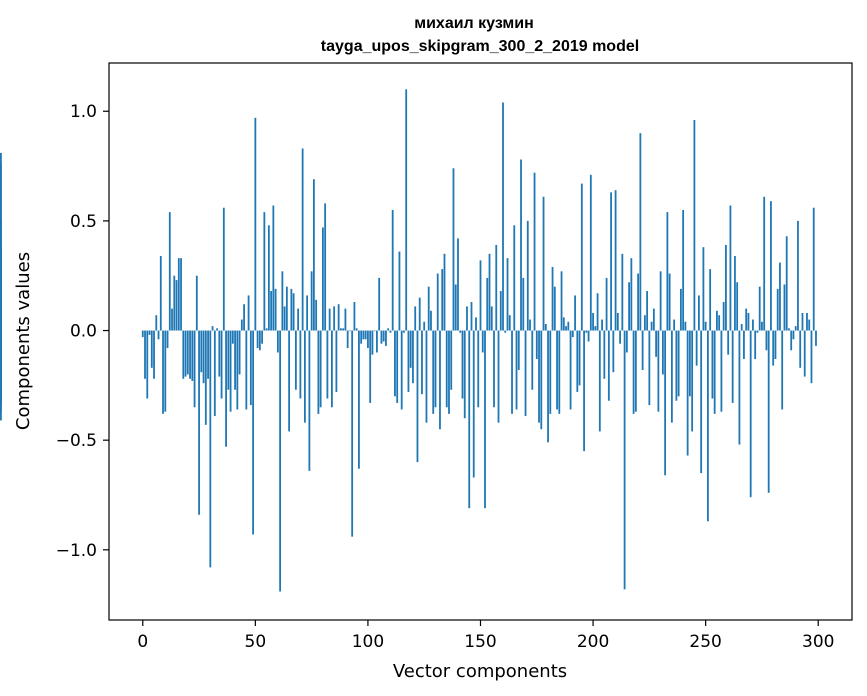 The image size is (867, 696). Describe the element at coordinates (83, 112) in the screenshot. I see `y-tick-label: 1.0` at that location.